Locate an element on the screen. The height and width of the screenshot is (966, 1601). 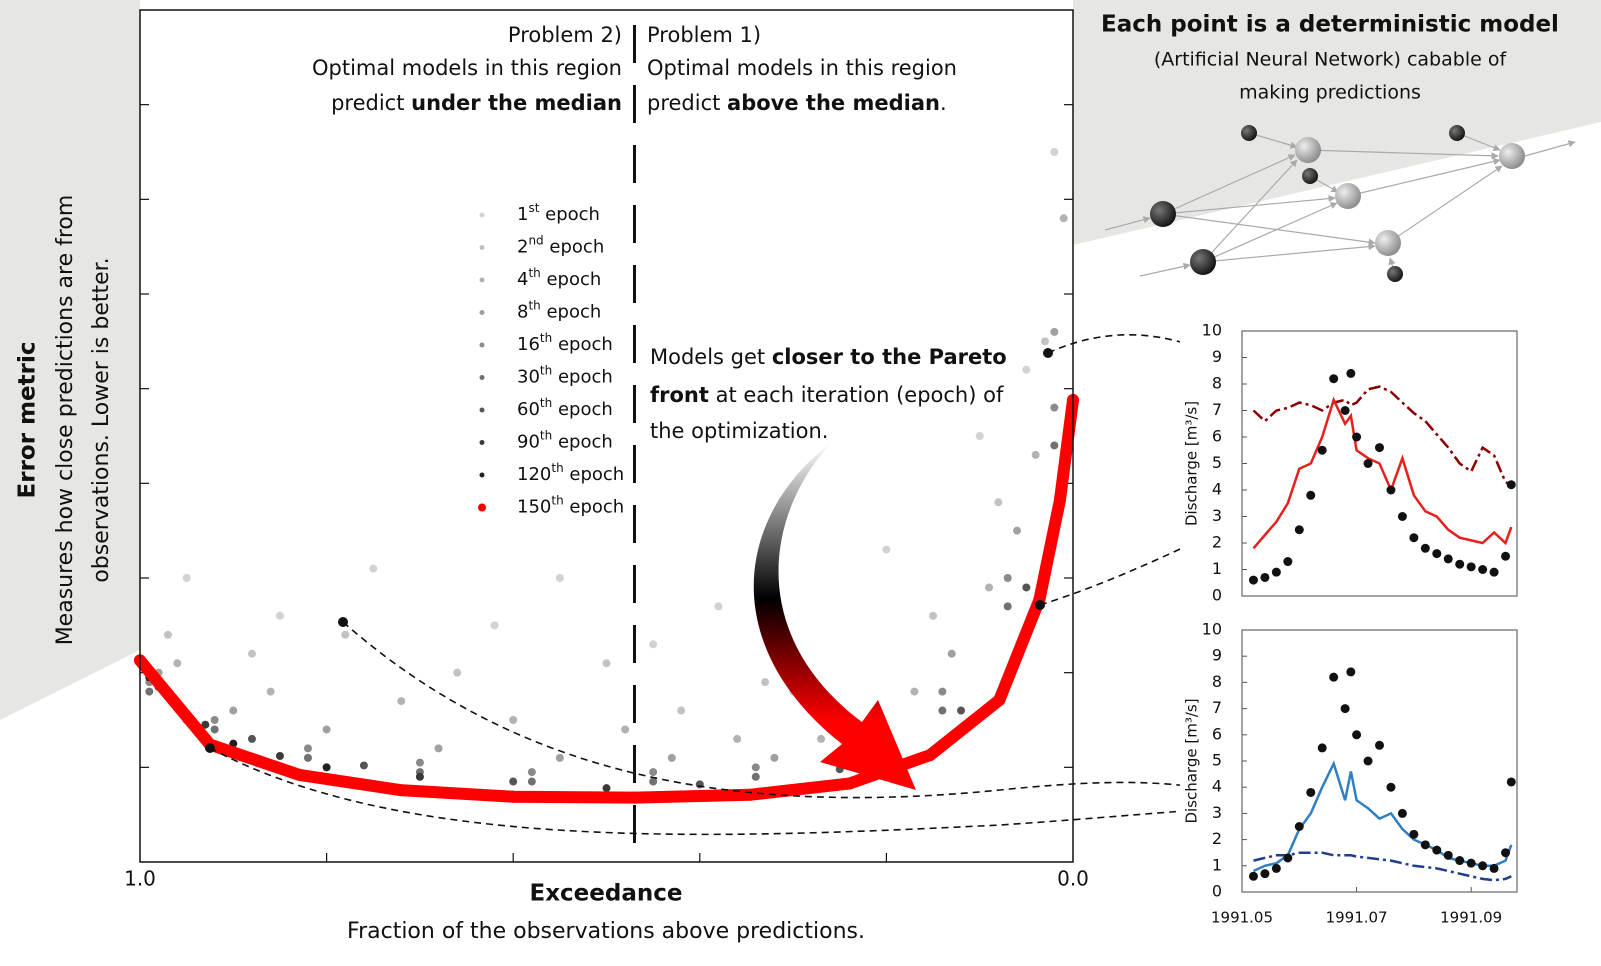
y-tick-label: 0 is located at coordinates (1217, 595).